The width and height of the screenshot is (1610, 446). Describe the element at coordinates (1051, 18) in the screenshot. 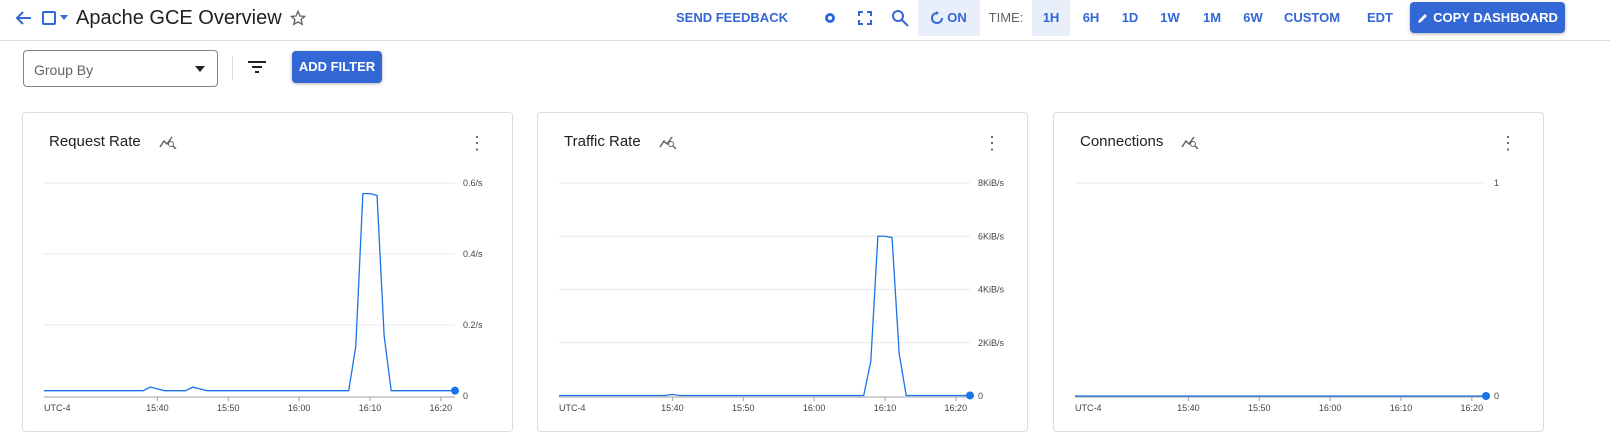

I see `time-option-1h: 1H` at that location.